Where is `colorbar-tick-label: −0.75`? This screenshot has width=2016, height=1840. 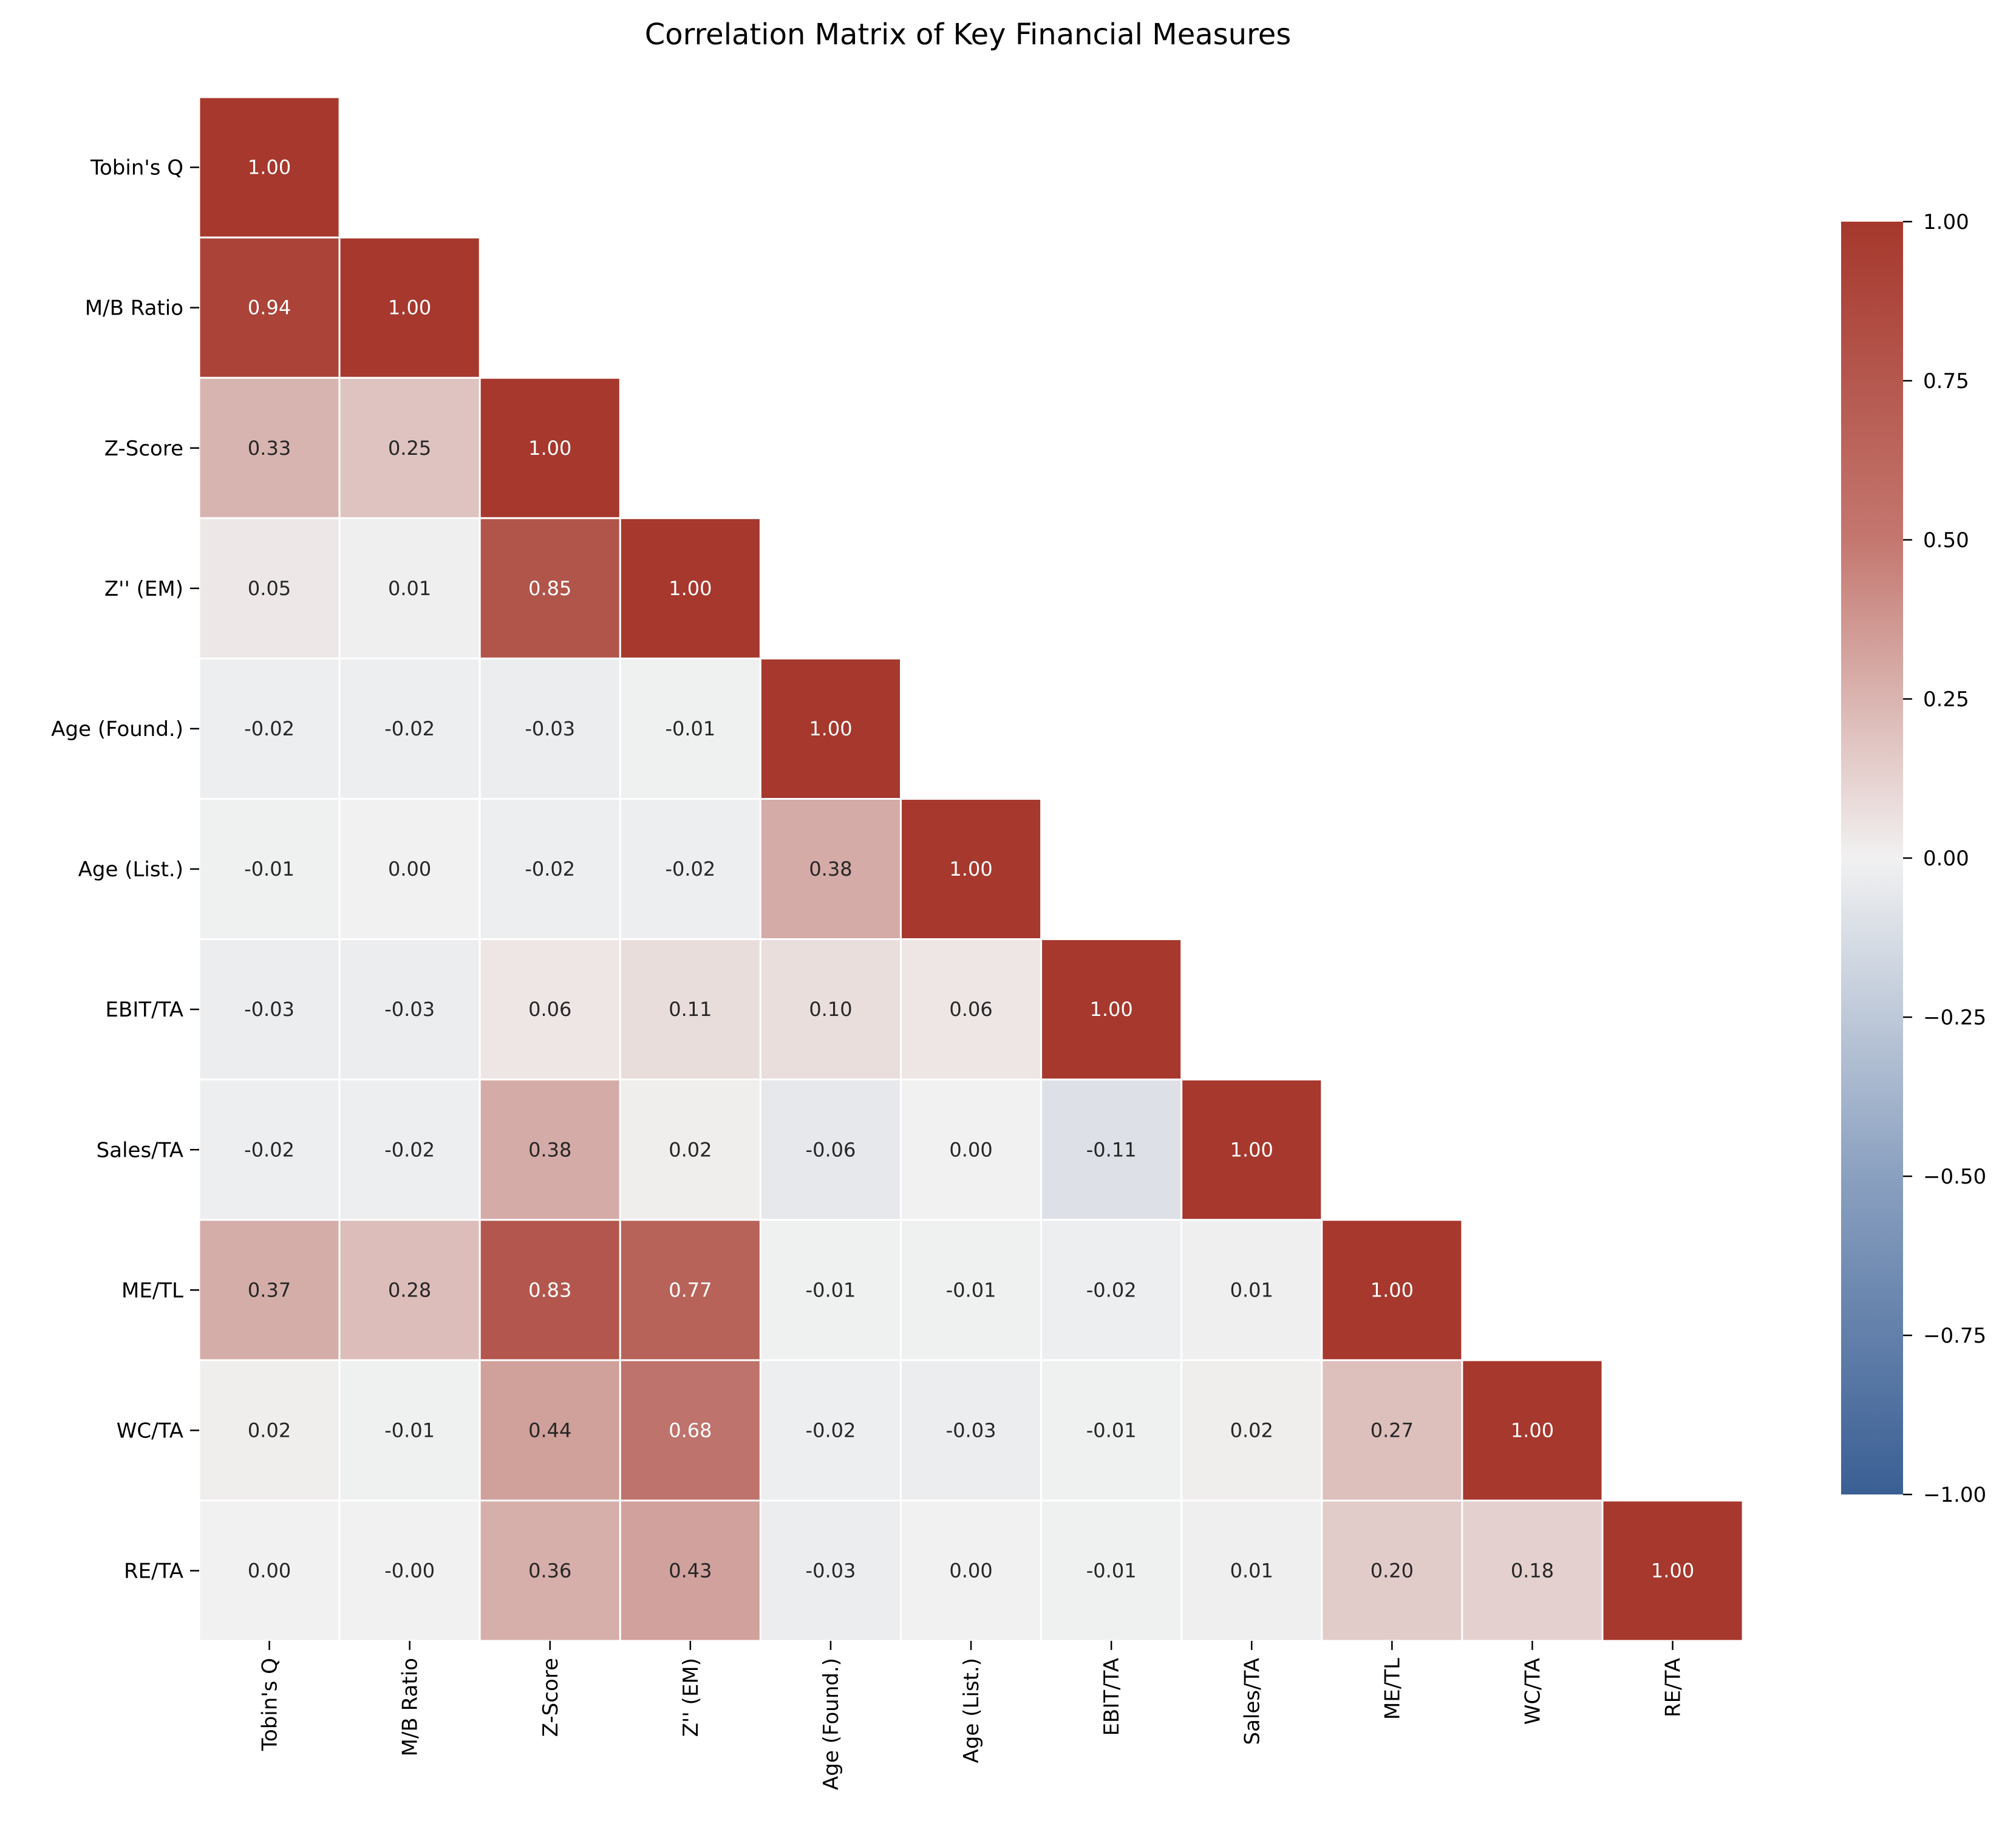 colorbar-tick-label: −0.75 is located at coordinates (1954, 1336).